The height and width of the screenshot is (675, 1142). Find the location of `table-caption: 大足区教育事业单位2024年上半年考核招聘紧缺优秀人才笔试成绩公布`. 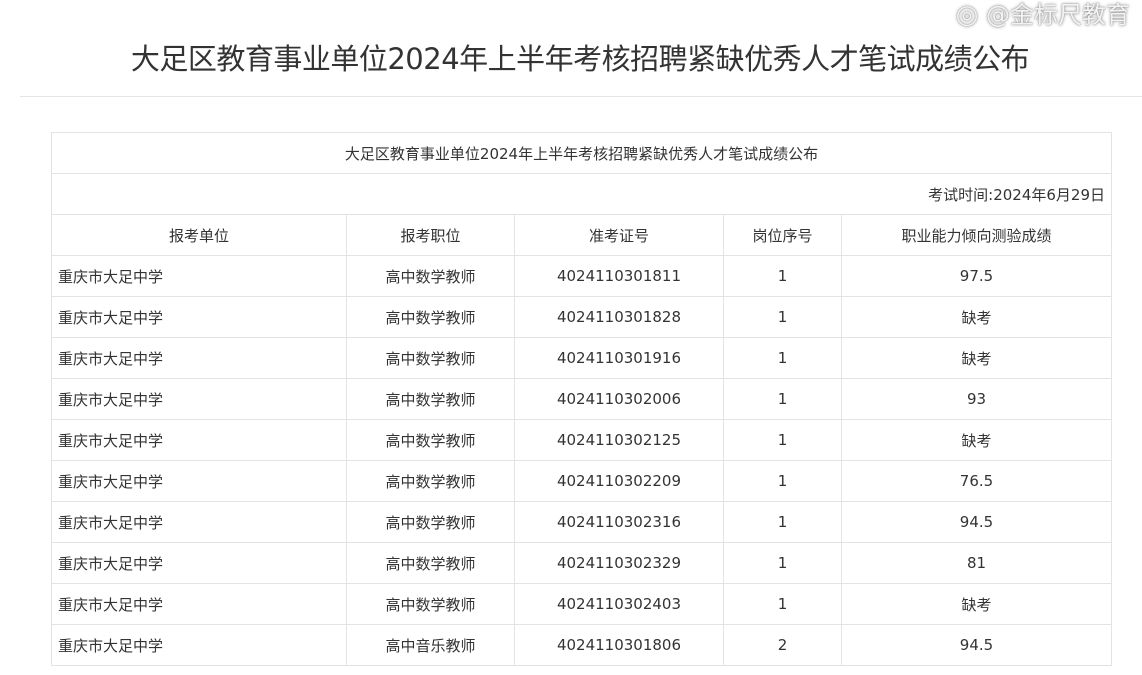

table-caption: 大足区教育事业单位2024年上半年考核招聘紧缺优秀人才笔试成绩公布 is located at coordinates (581, 153).